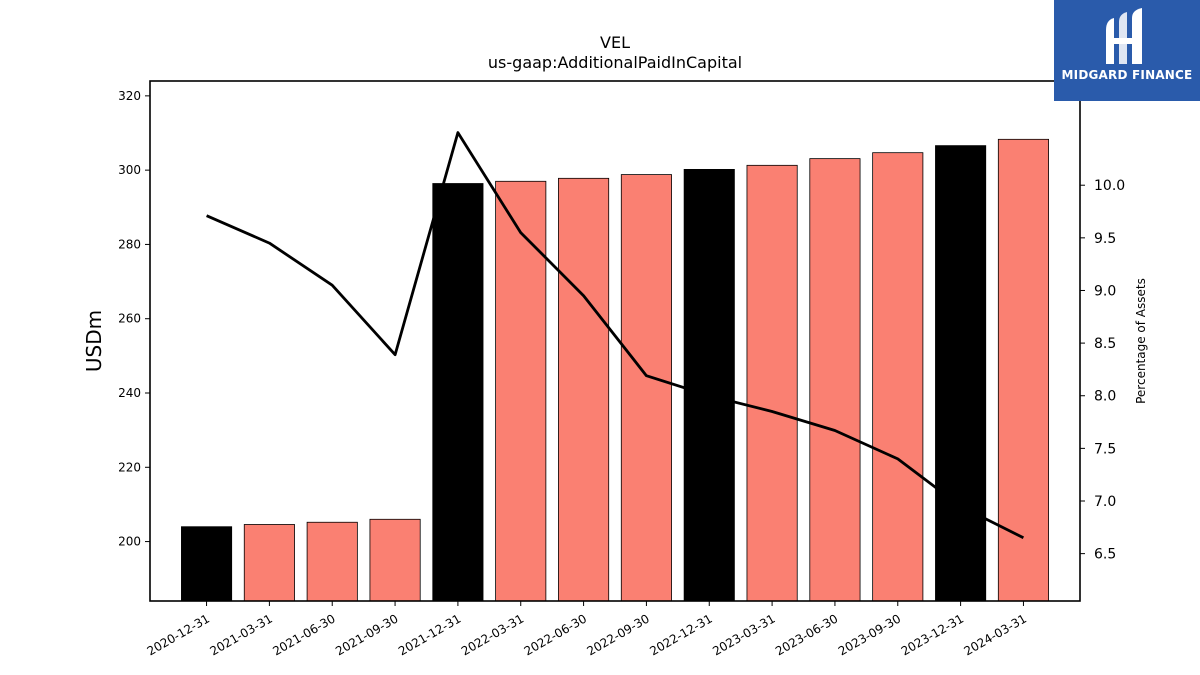  Describe the element at coordinates (129, 96) in the screenshot. I see `y-tick-label: 320` at that location.